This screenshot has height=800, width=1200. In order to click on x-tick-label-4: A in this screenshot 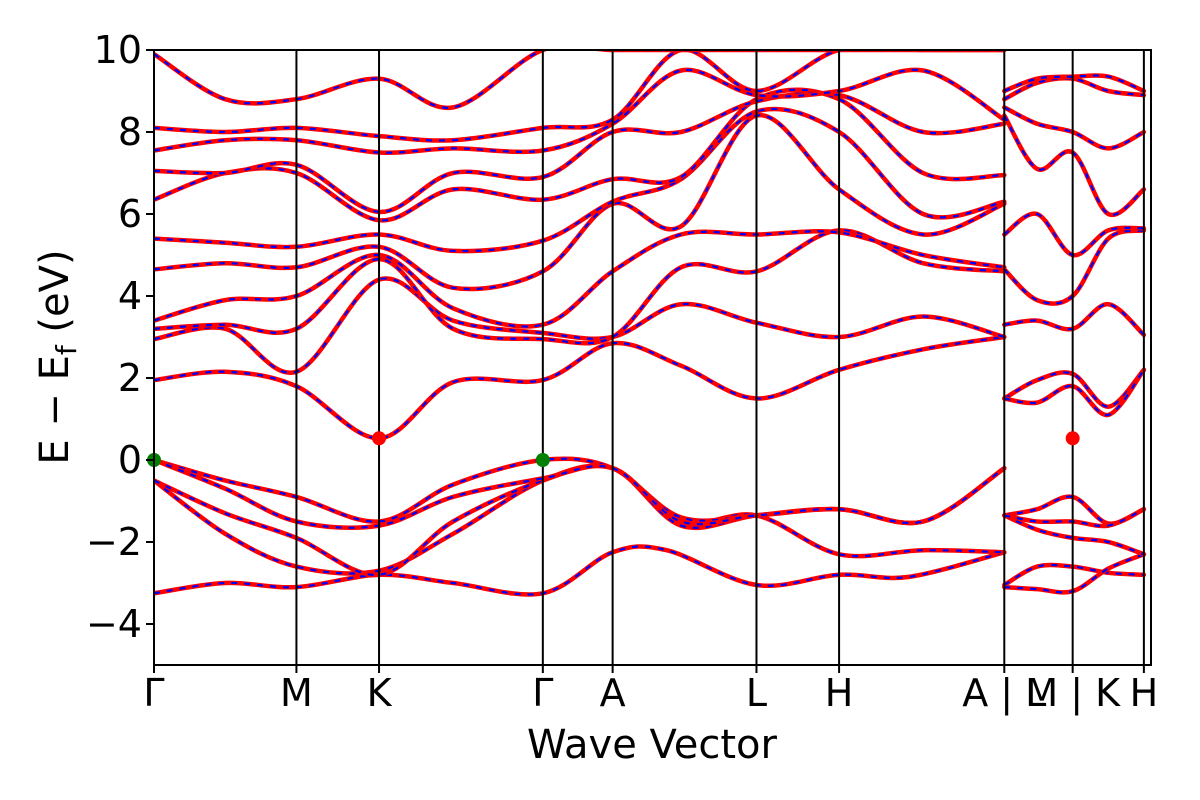, I will do `click(613, 693)`.